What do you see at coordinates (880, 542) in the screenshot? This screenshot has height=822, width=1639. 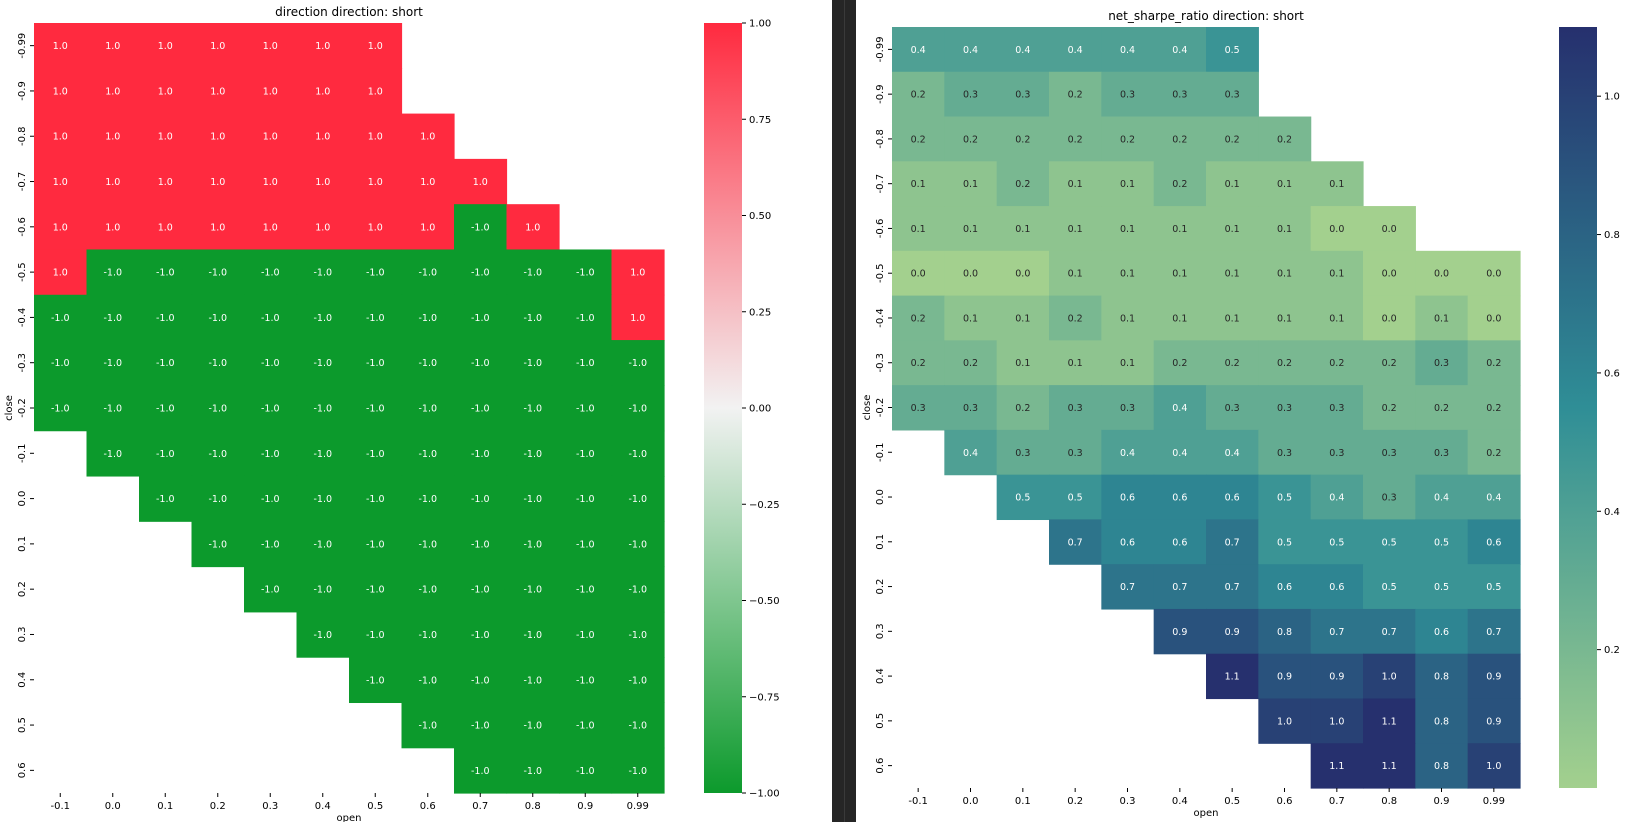 I see `y-tick-label: 0.1` at bounding box center [880, 542].